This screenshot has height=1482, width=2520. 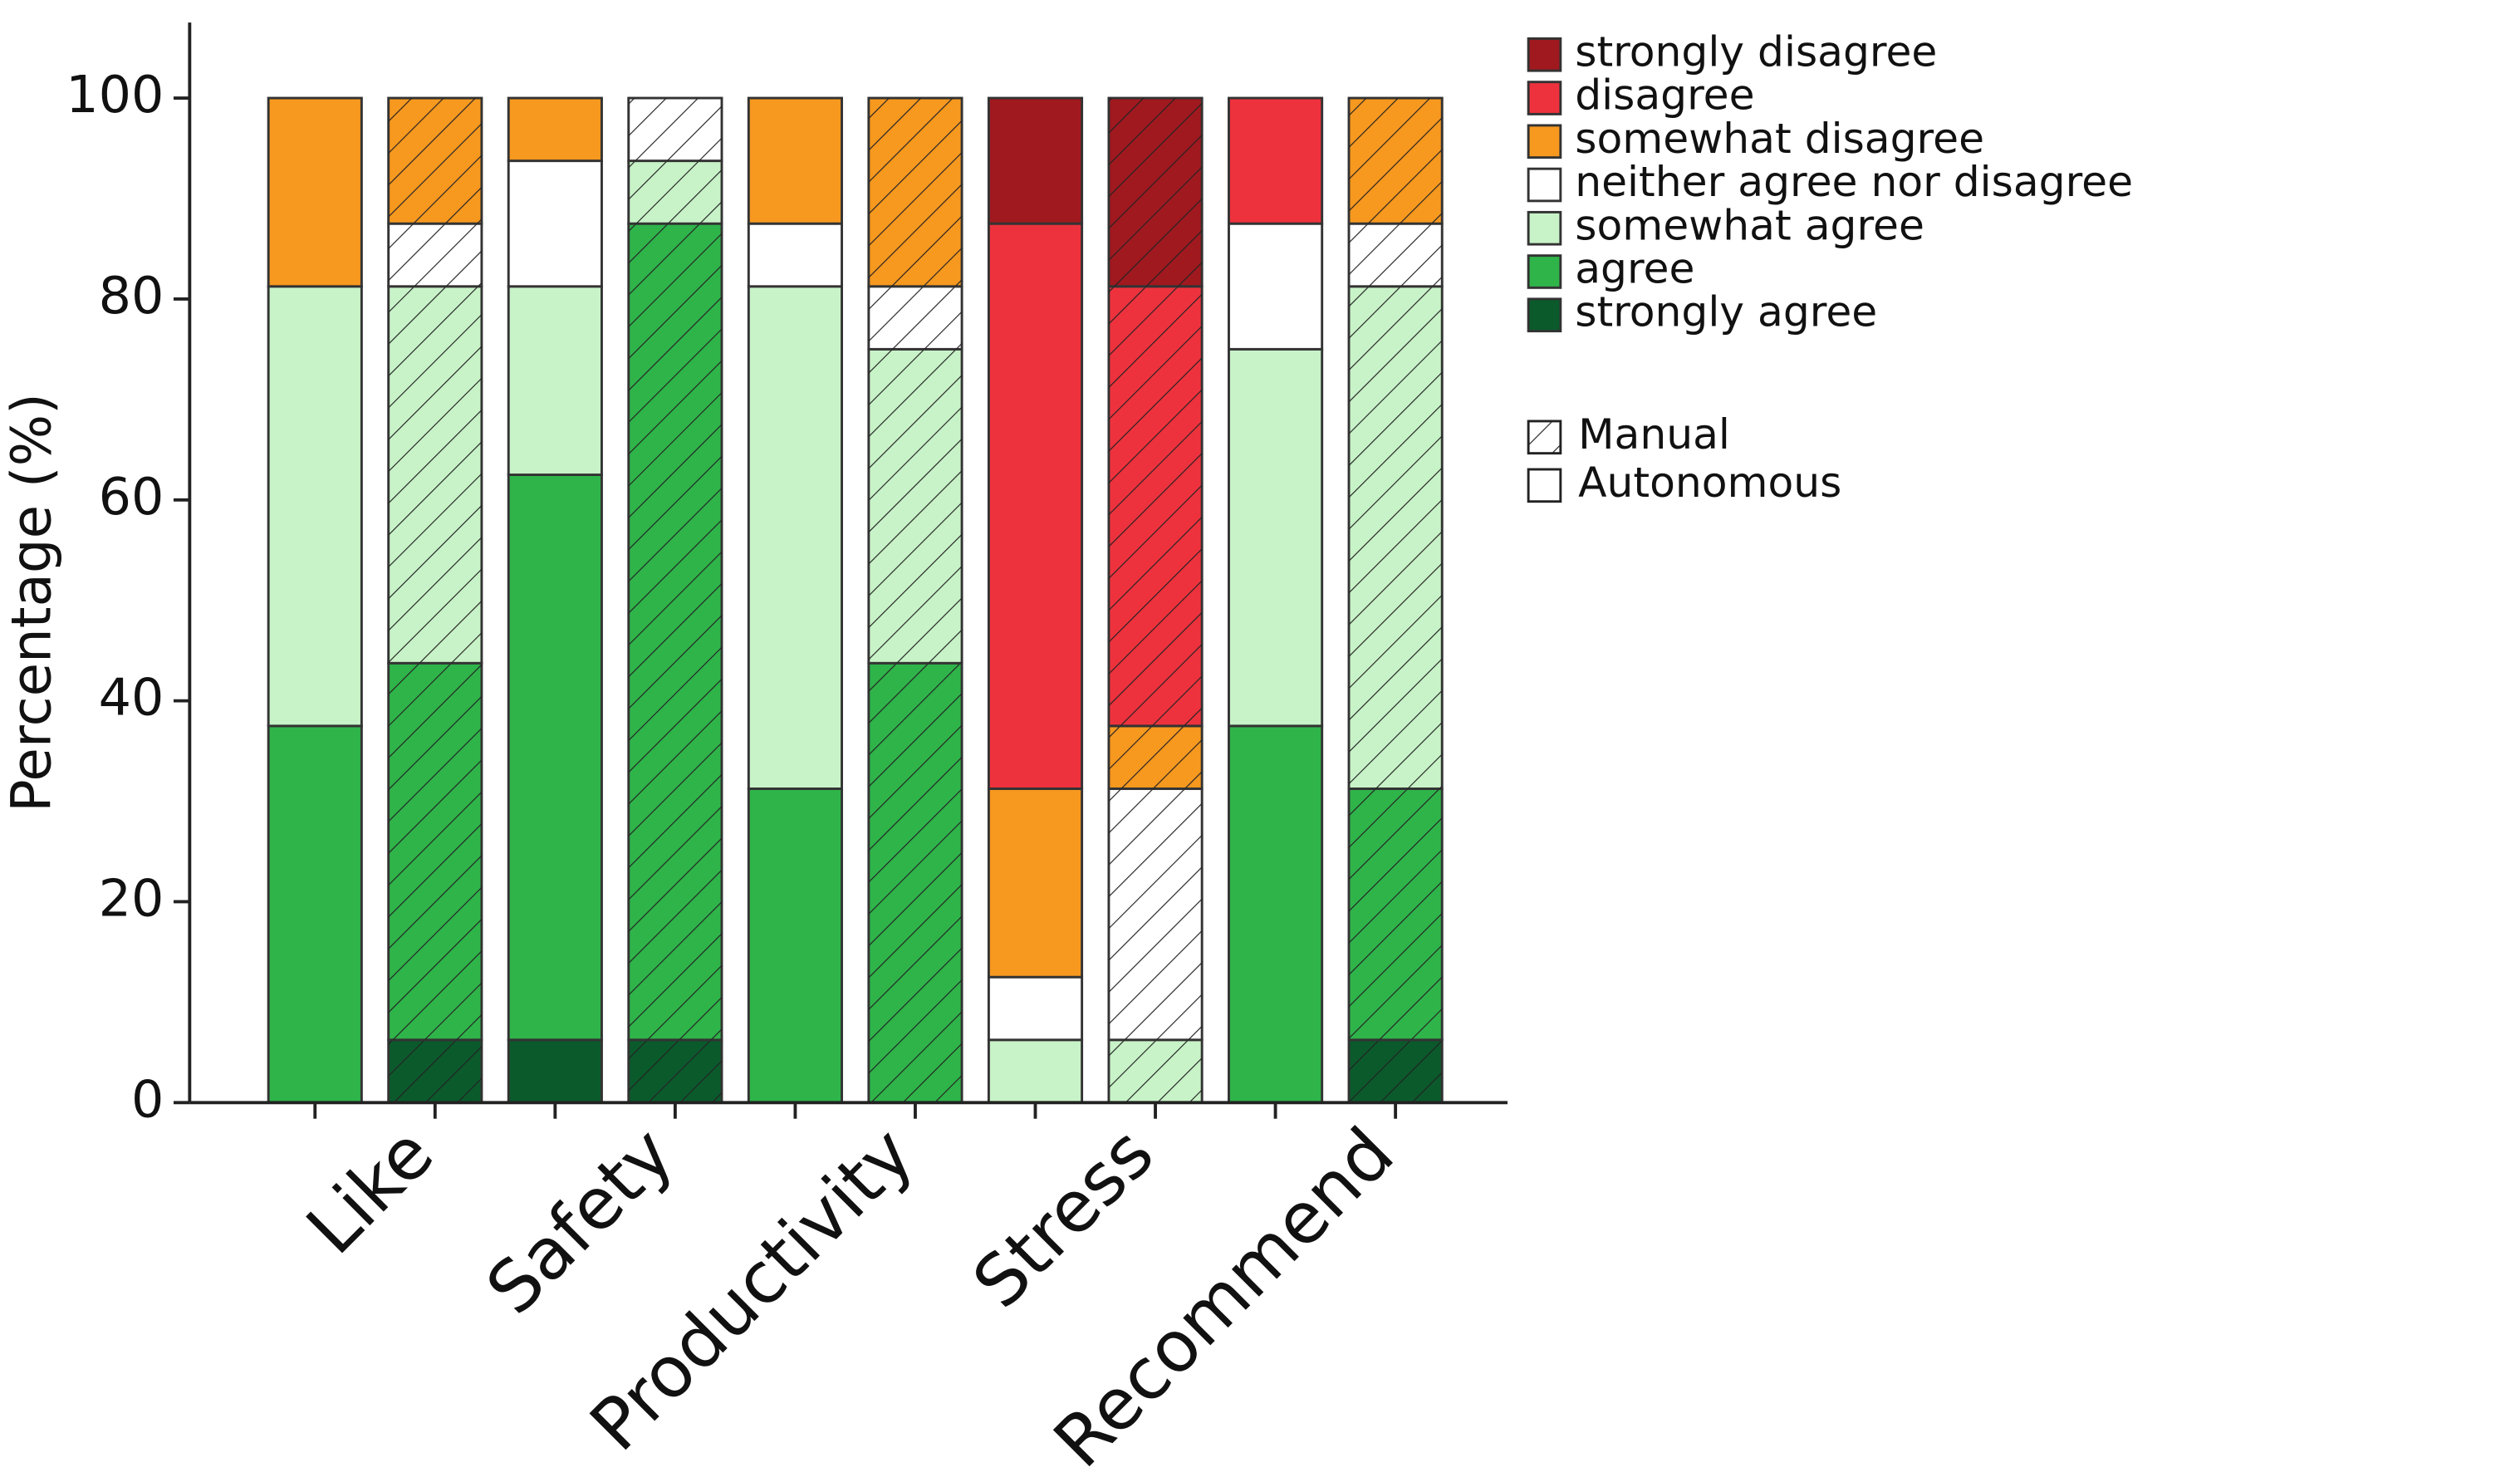 What do you see at coordinates (1756, 51) in the screenshot?
I see `legend-label: strongly disagree` at bounding box center [1756, 51].